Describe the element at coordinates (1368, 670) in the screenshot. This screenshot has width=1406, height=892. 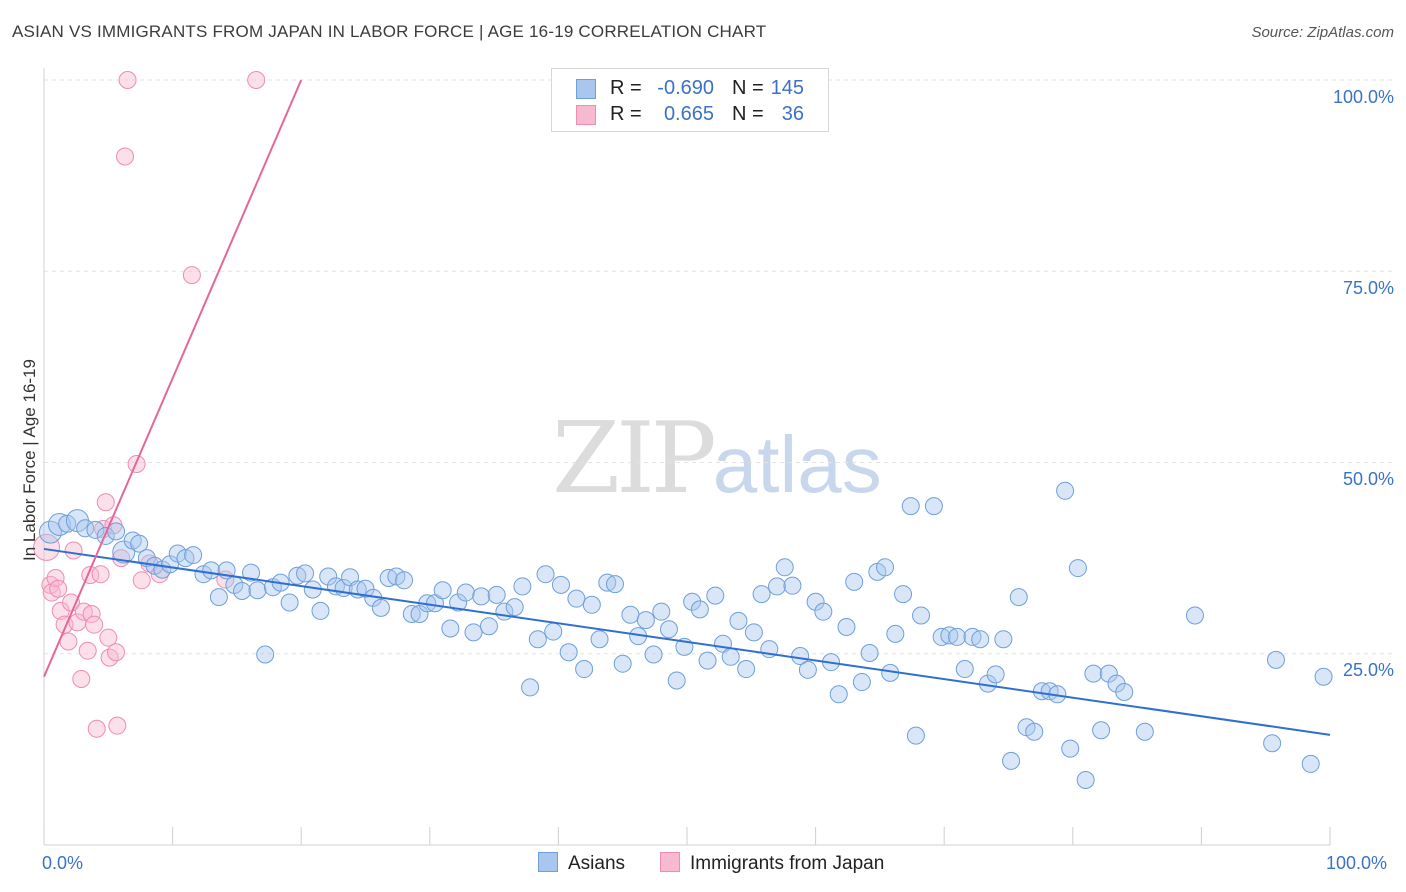
I see `y-tick-label: 25.0%` at that location.